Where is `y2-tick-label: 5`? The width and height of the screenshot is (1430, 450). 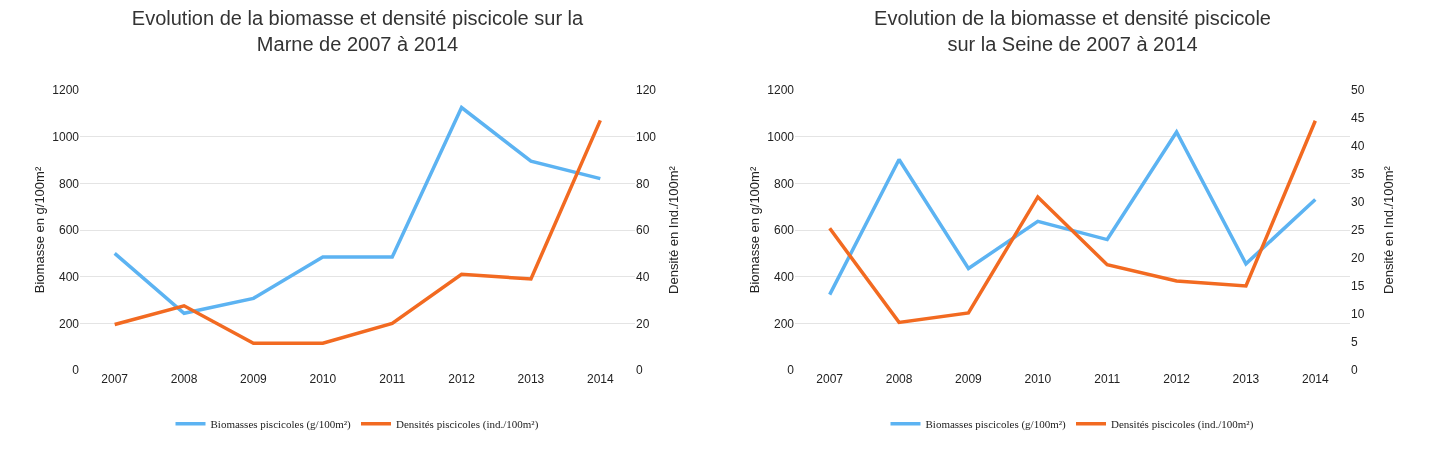
y2-tick-label: 5 is located at coordinates (1354, 342).